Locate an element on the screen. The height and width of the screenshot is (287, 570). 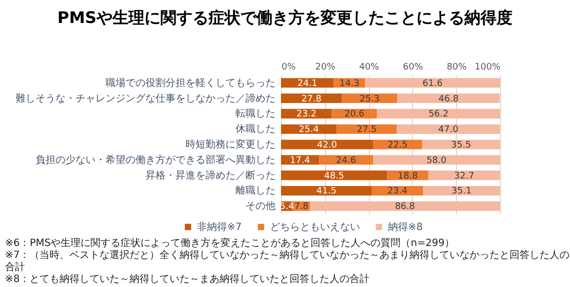
chart-title: PMSや生理に関する症状で働き方を変更したことによる納得度 is located at coordinates (285, 18).